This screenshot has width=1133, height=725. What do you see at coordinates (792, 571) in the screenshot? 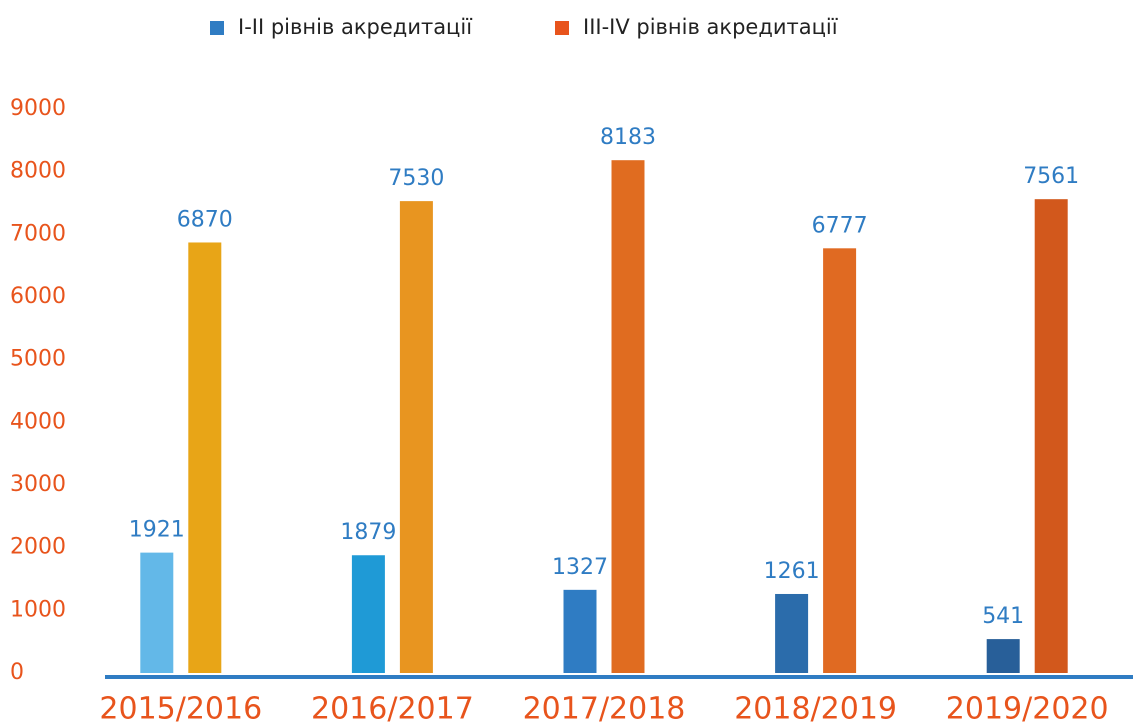
I see `data-label: 1261` at bounding box center [792, 571].